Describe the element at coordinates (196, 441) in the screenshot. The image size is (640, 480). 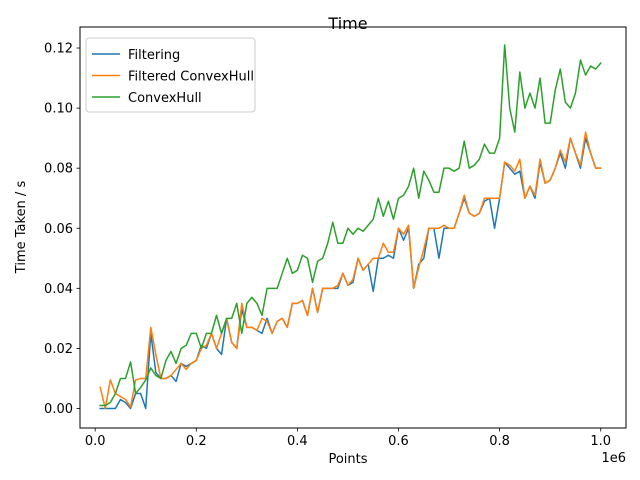
I see `x-tick-label: 0.2` at that location.